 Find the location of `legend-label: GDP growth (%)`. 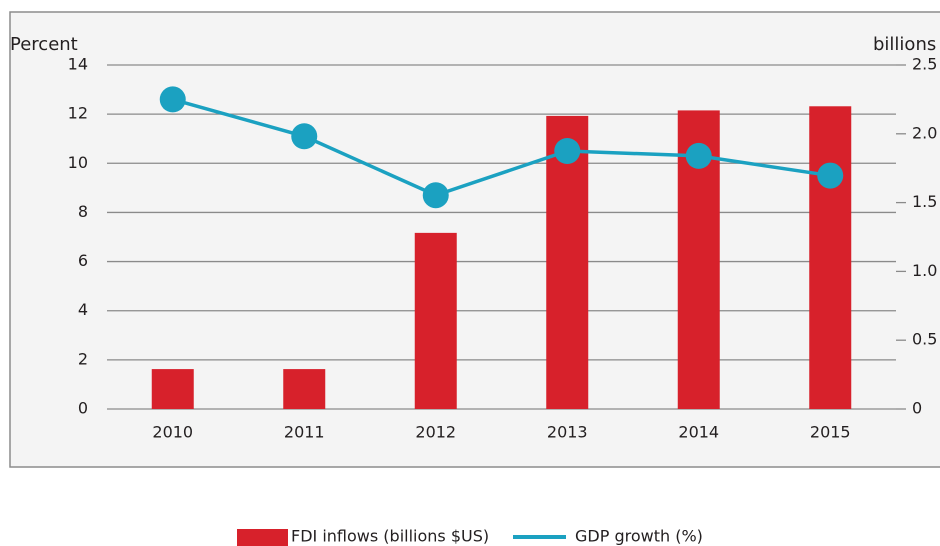

legend-label: GDP growth (%) is located at coordinates (639, 536).